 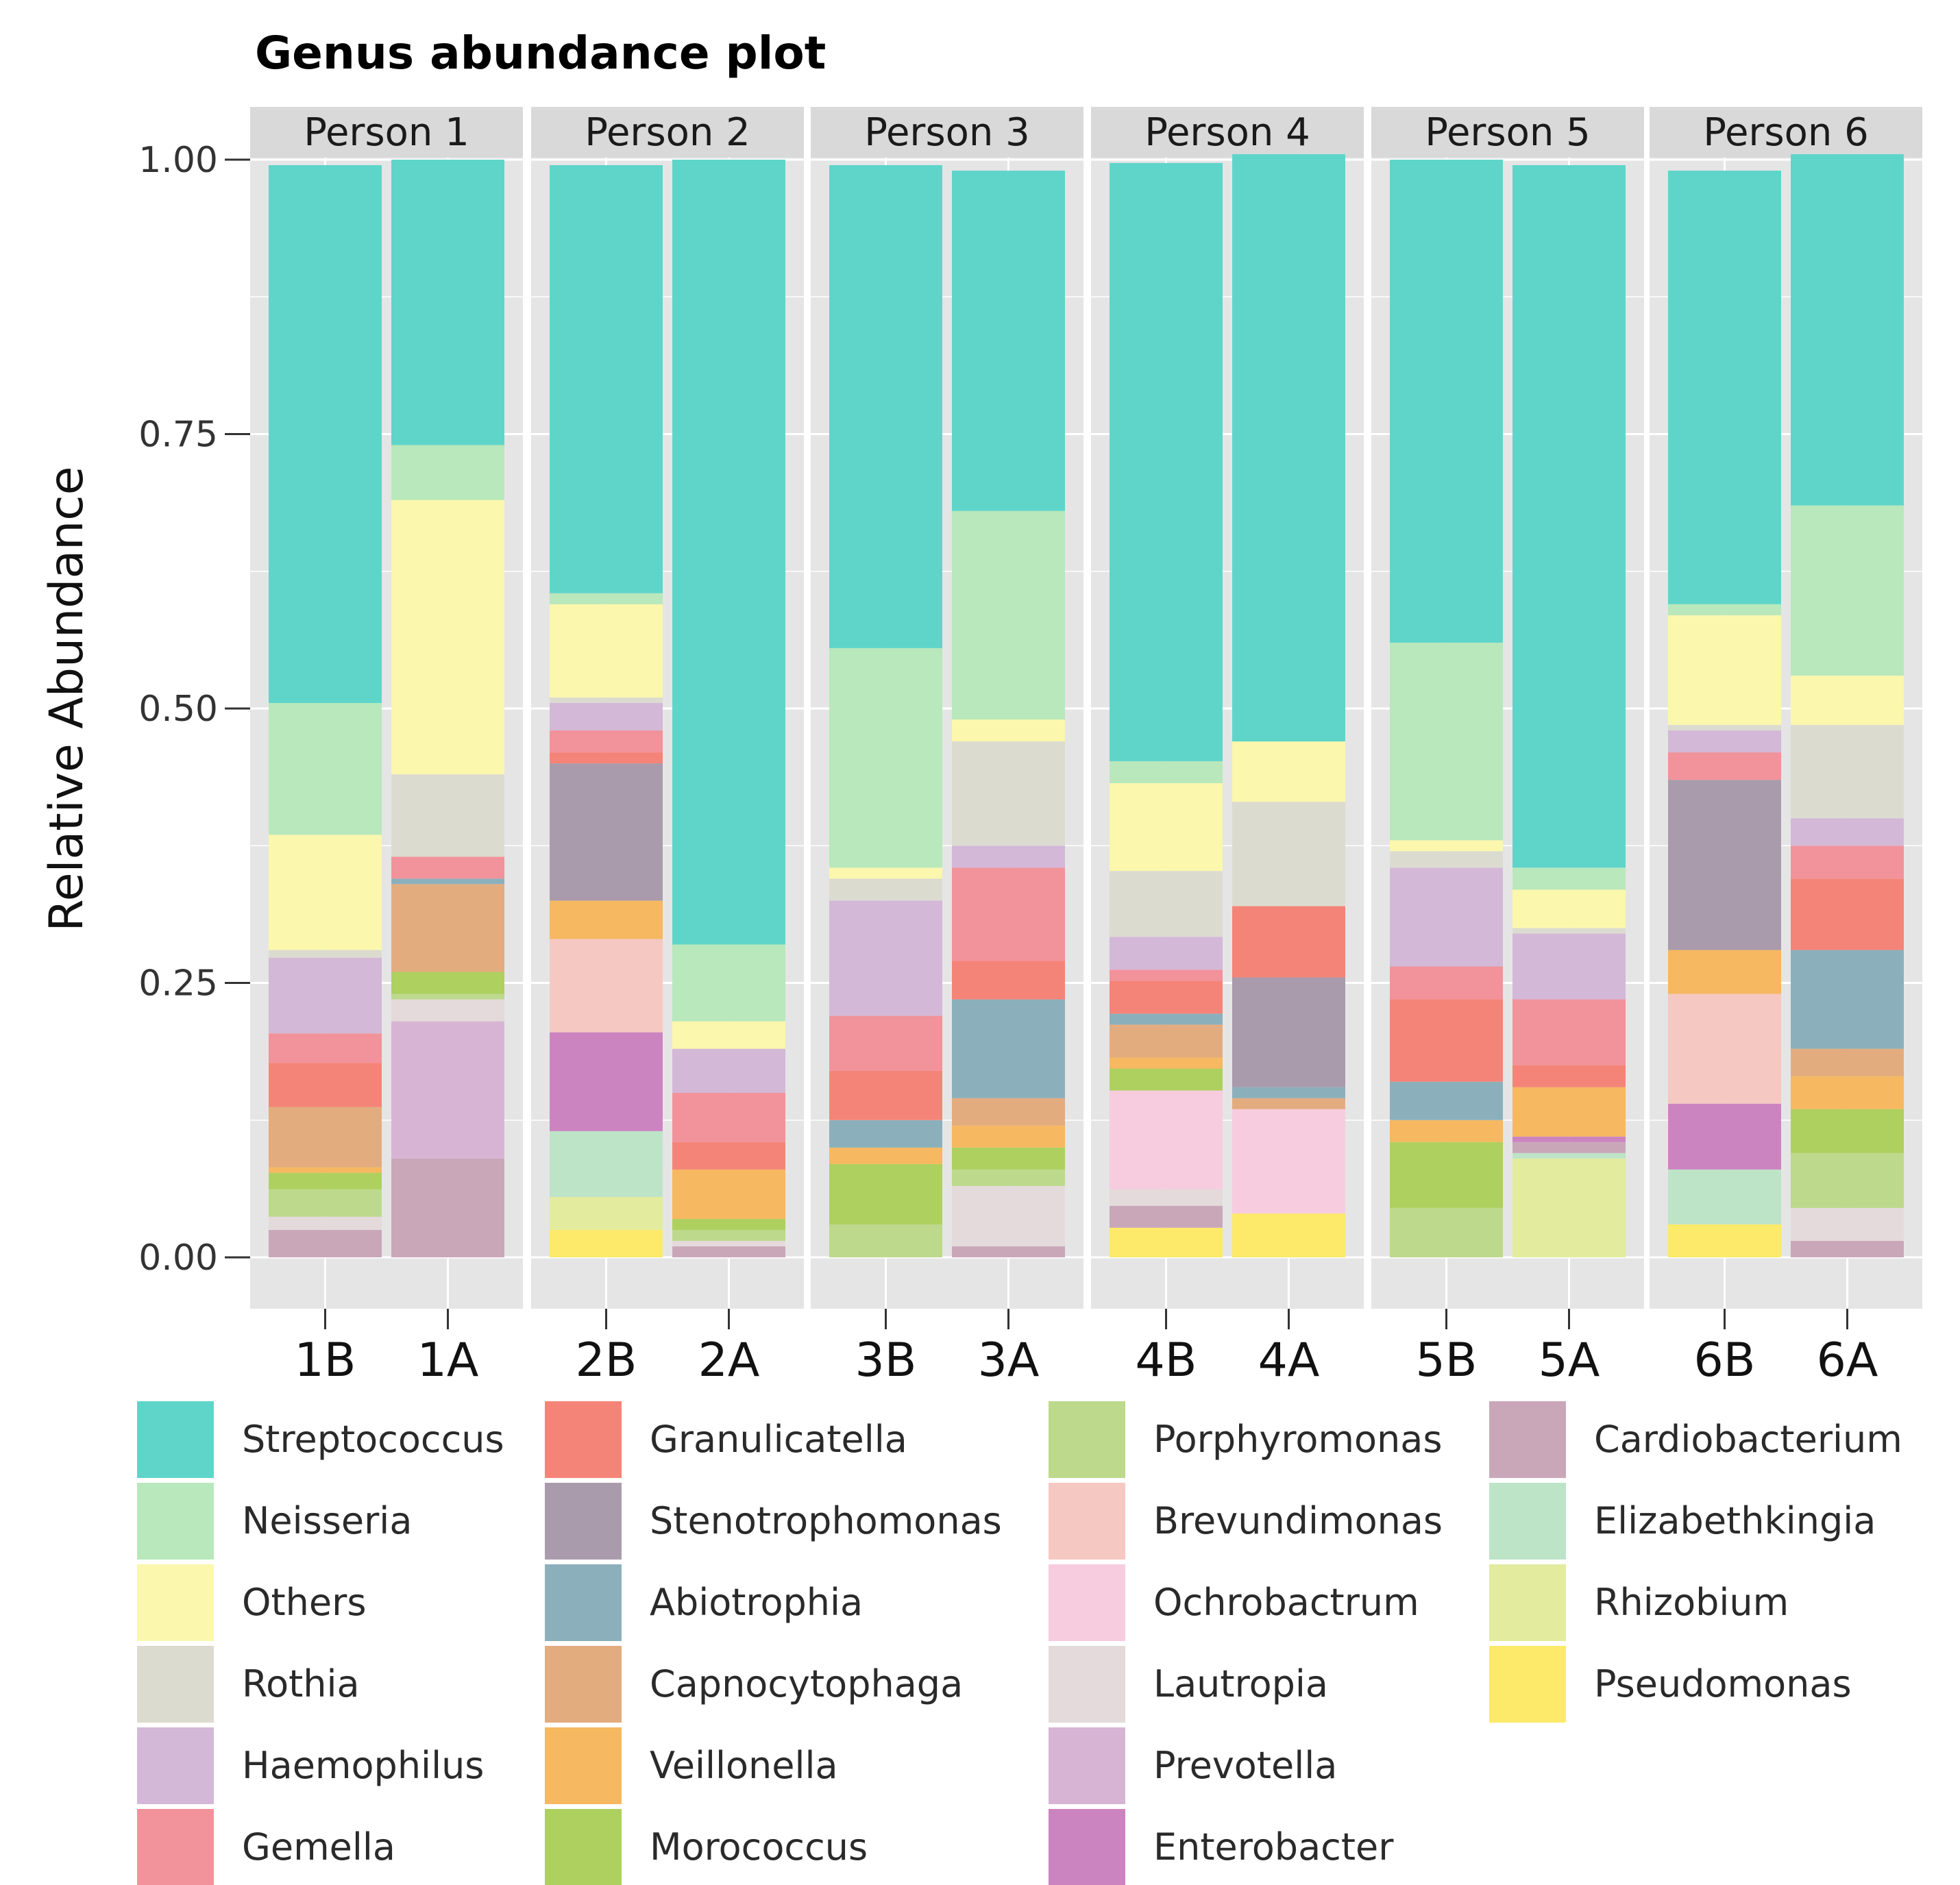 I want to click on facet-panel: Person 3 3B 3A, so click(x=947, y=747).